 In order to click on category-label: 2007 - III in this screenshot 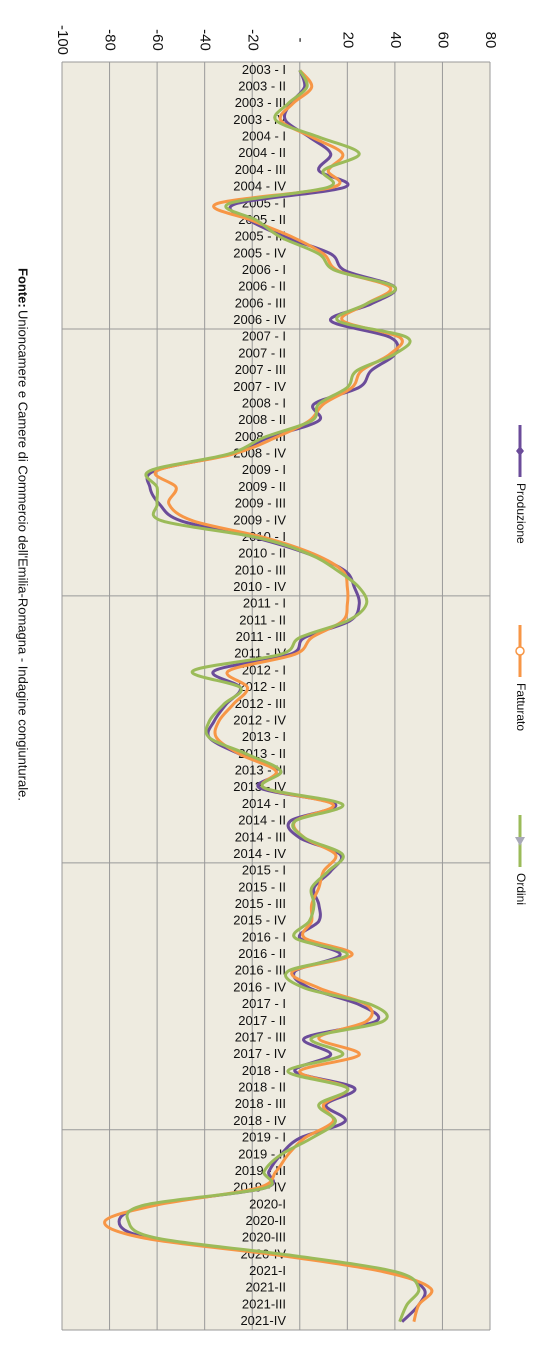, I will do `click(260, 369)`.